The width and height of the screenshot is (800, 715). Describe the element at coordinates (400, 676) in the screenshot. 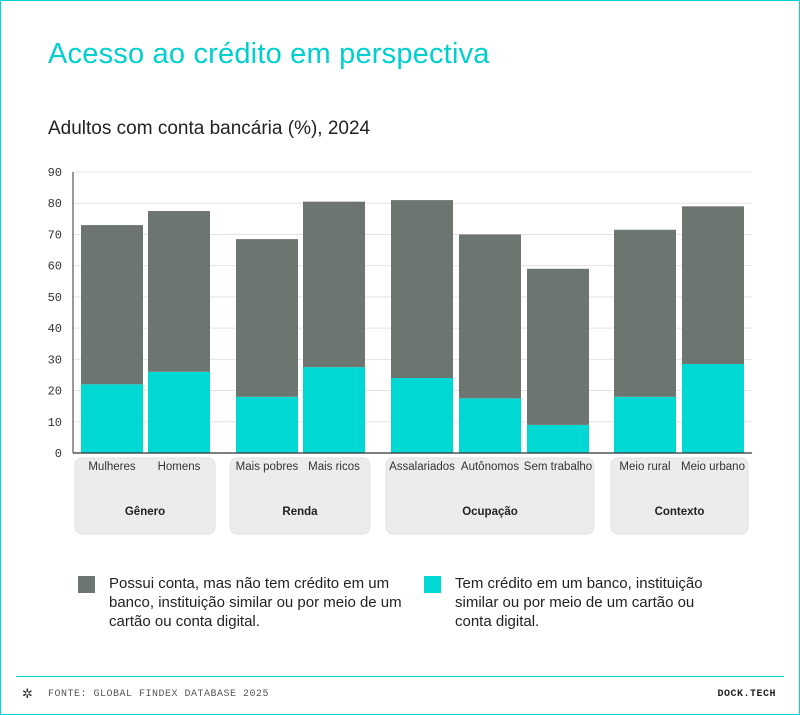

I see `footer-divider` at that location.